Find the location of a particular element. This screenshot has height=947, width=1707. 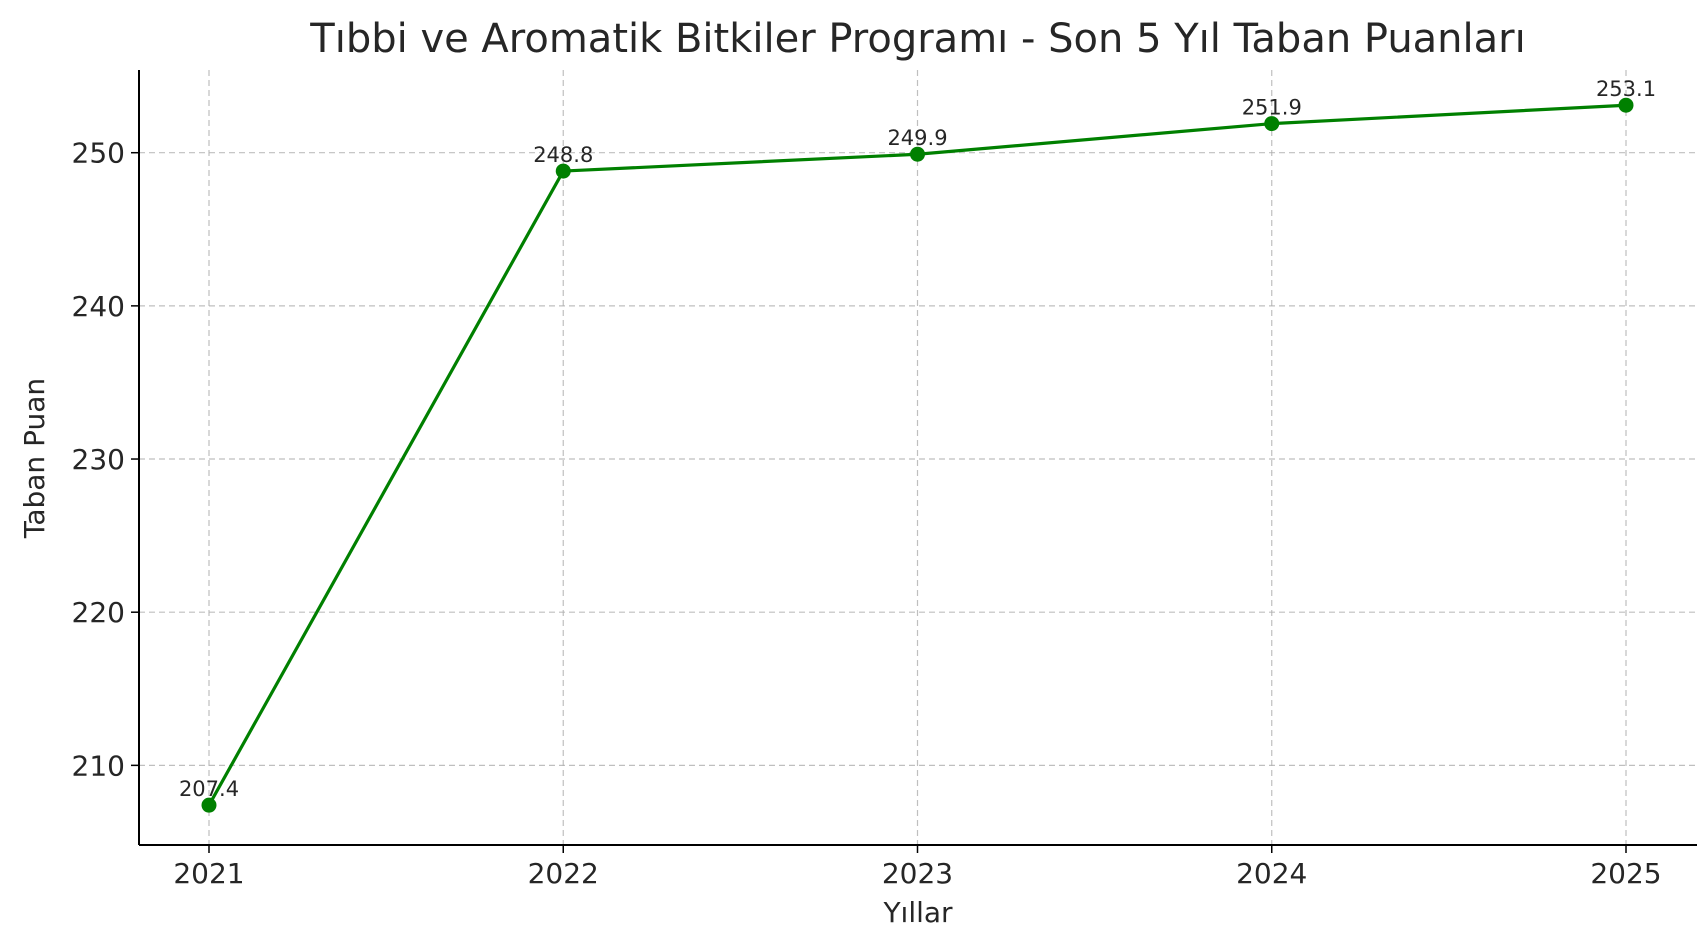

data-label: 248.8 is located at coordinates (563, 155).